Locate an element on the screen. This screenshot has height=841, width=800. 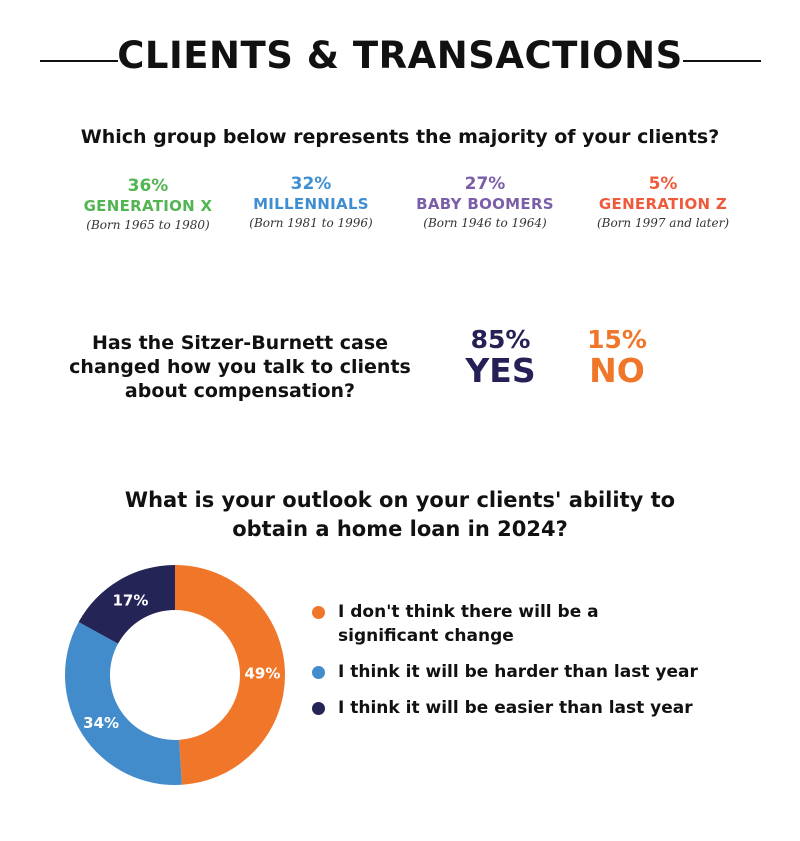
legend-label-easier: I think it will be easier than last year is located at coordinates (515, 708).